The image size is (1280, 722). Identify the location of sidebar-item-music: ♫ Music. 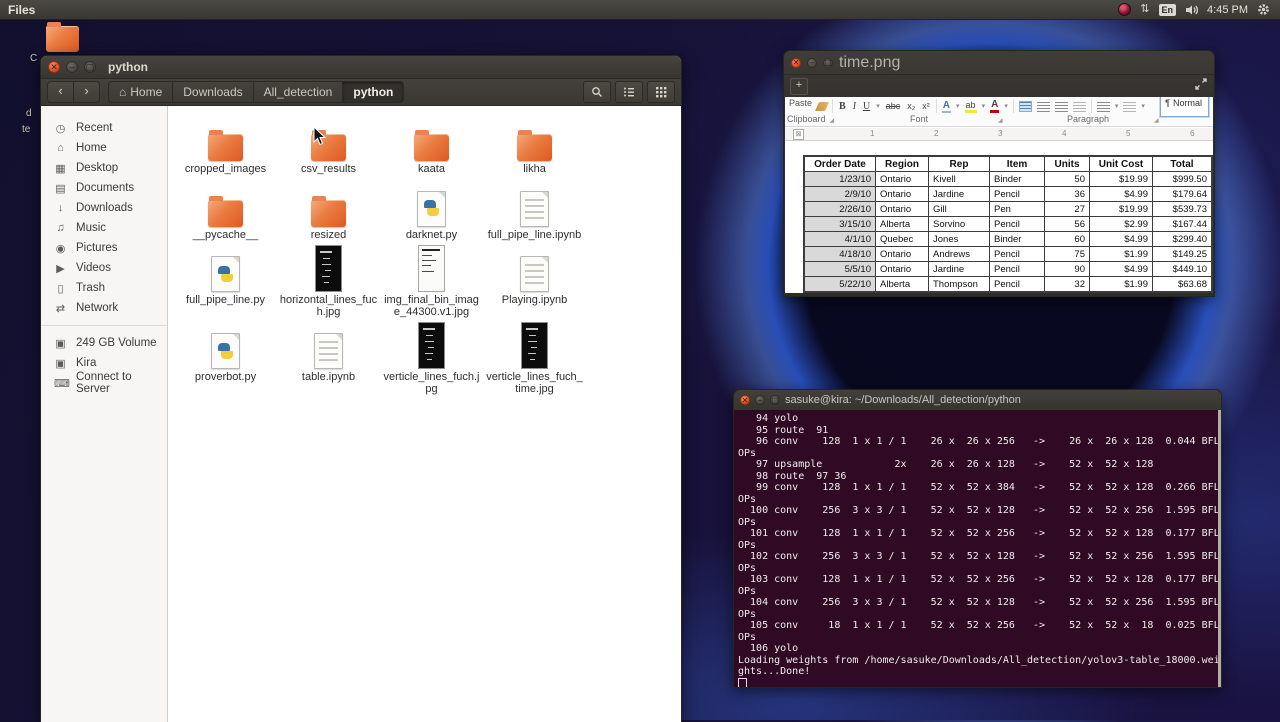
(104, 228).